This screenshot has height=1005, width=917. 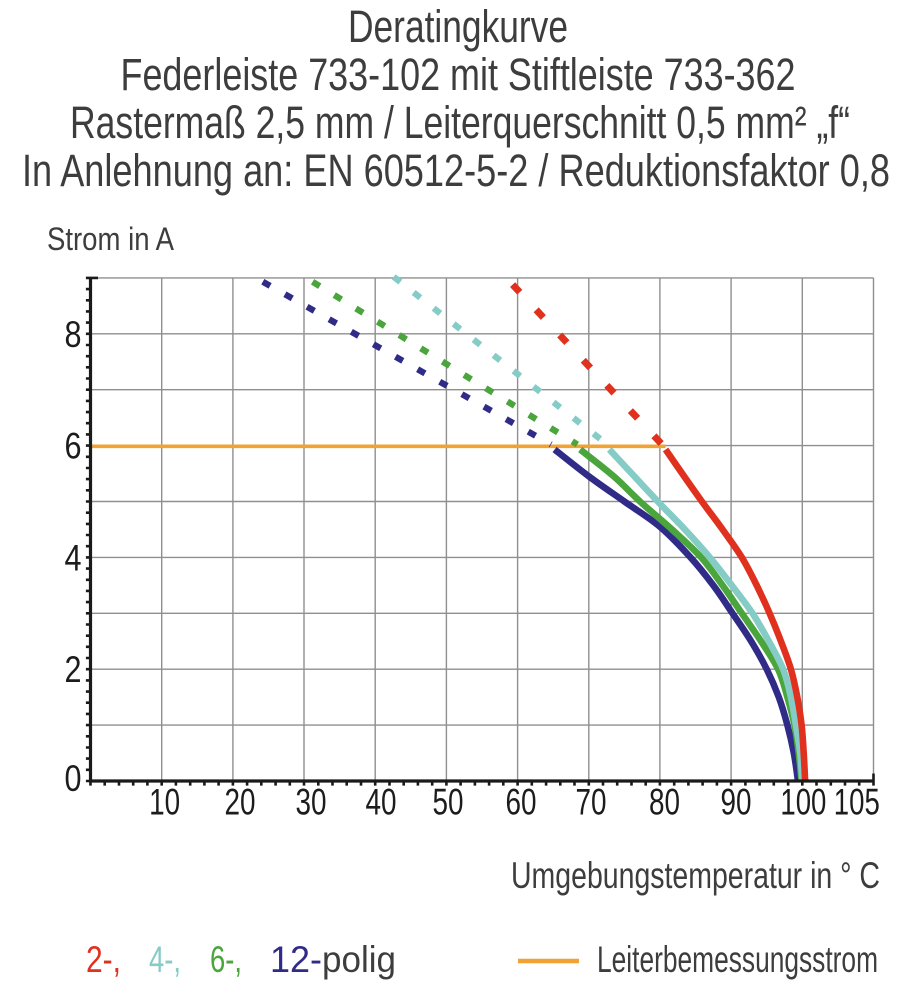 I want to click on svg-text: 6-,, so click(x=226, y=959).